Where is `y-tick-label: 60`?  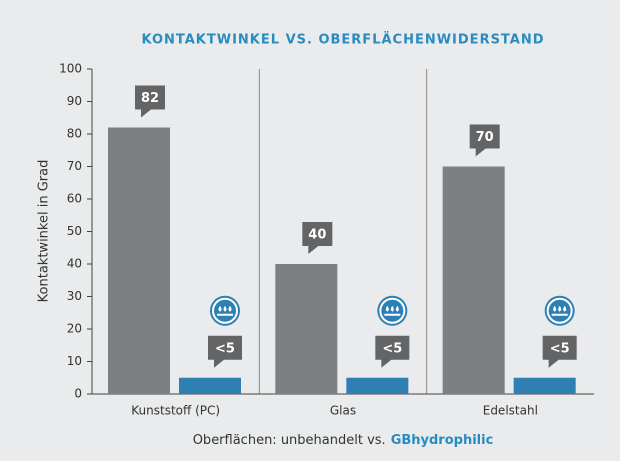
y-tick-label: 60 is located at coordinates (74, 199).